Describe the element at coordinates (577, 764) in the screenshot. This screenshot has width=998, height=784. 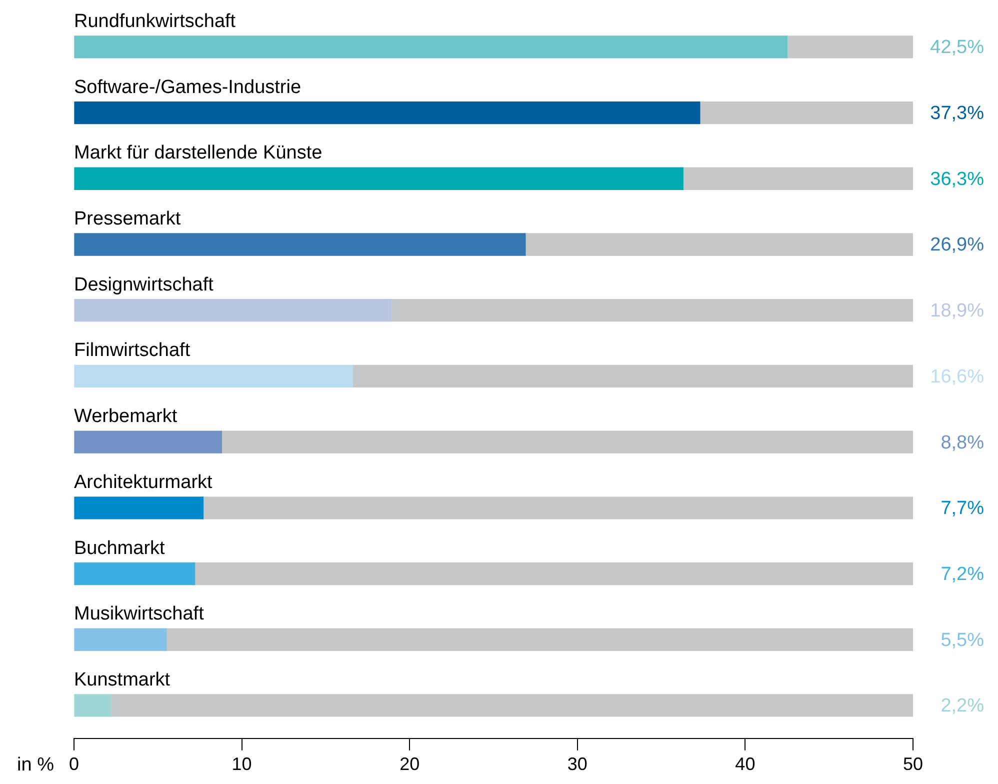
I see `x-tick-label: 30` at that location.